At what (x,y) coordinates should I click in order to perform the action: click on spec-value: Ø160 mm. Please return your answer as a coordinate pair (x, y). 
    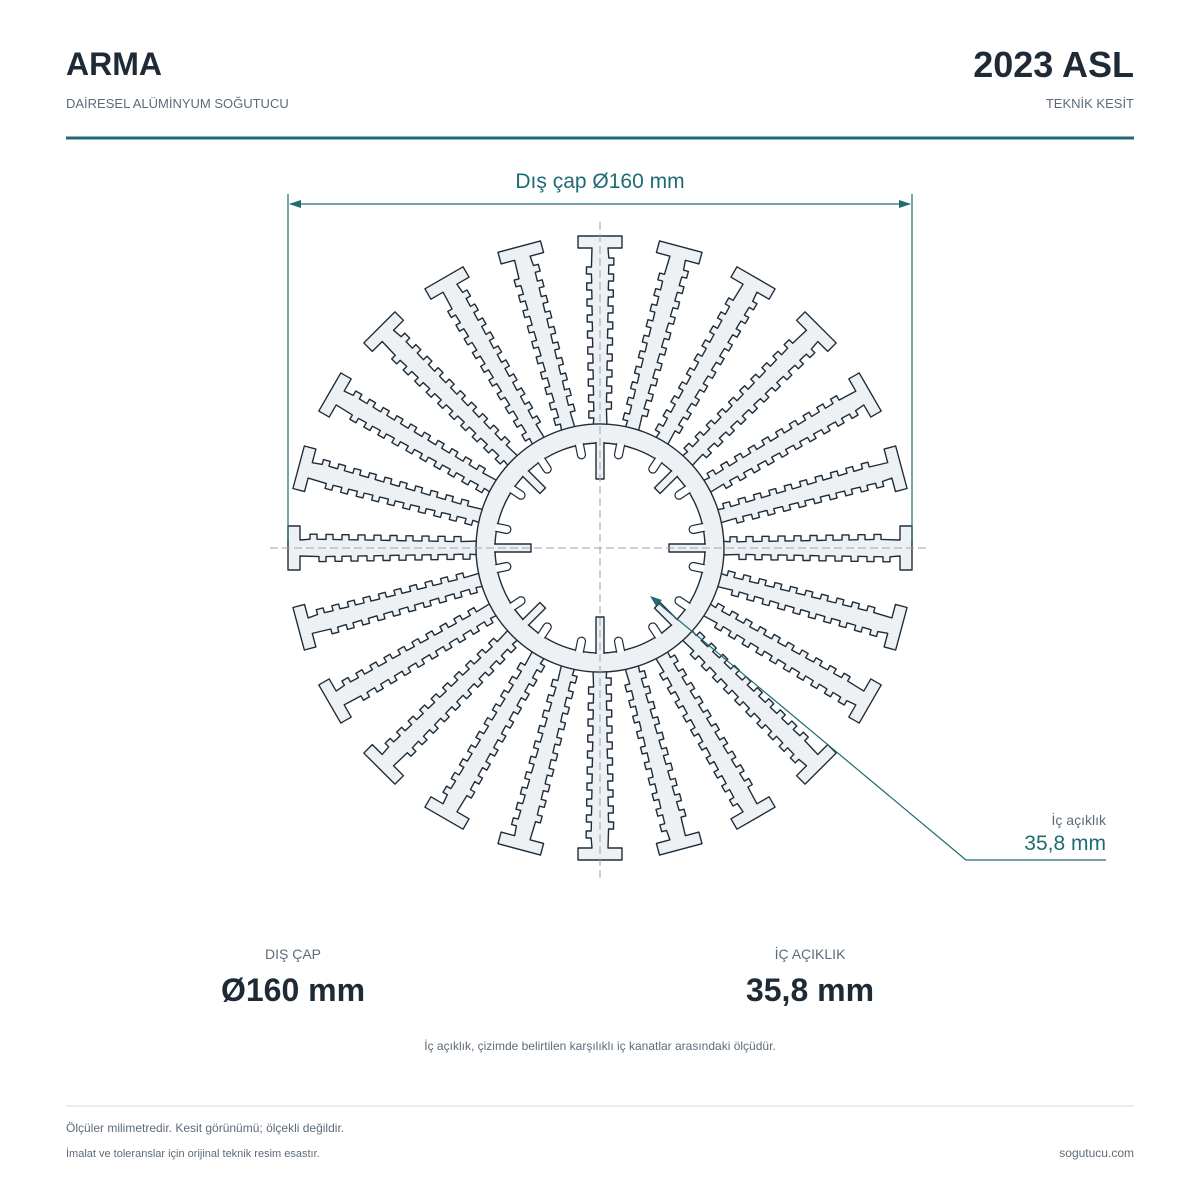
    Looking at the image, I should click on (293, 990).